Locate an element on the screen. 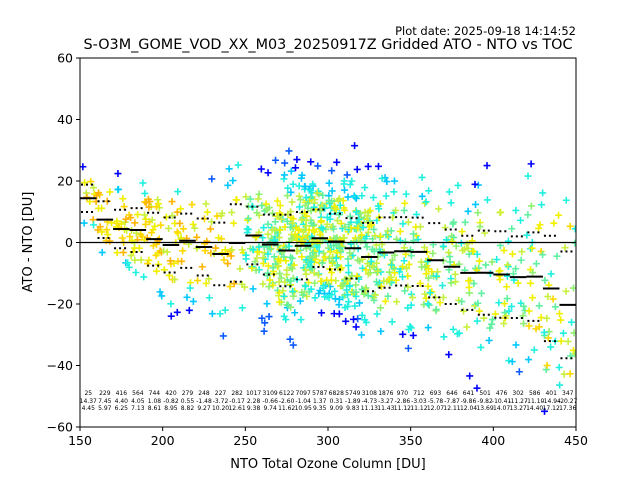  bin-count-label: 229 is located at coordinates (105, 393).